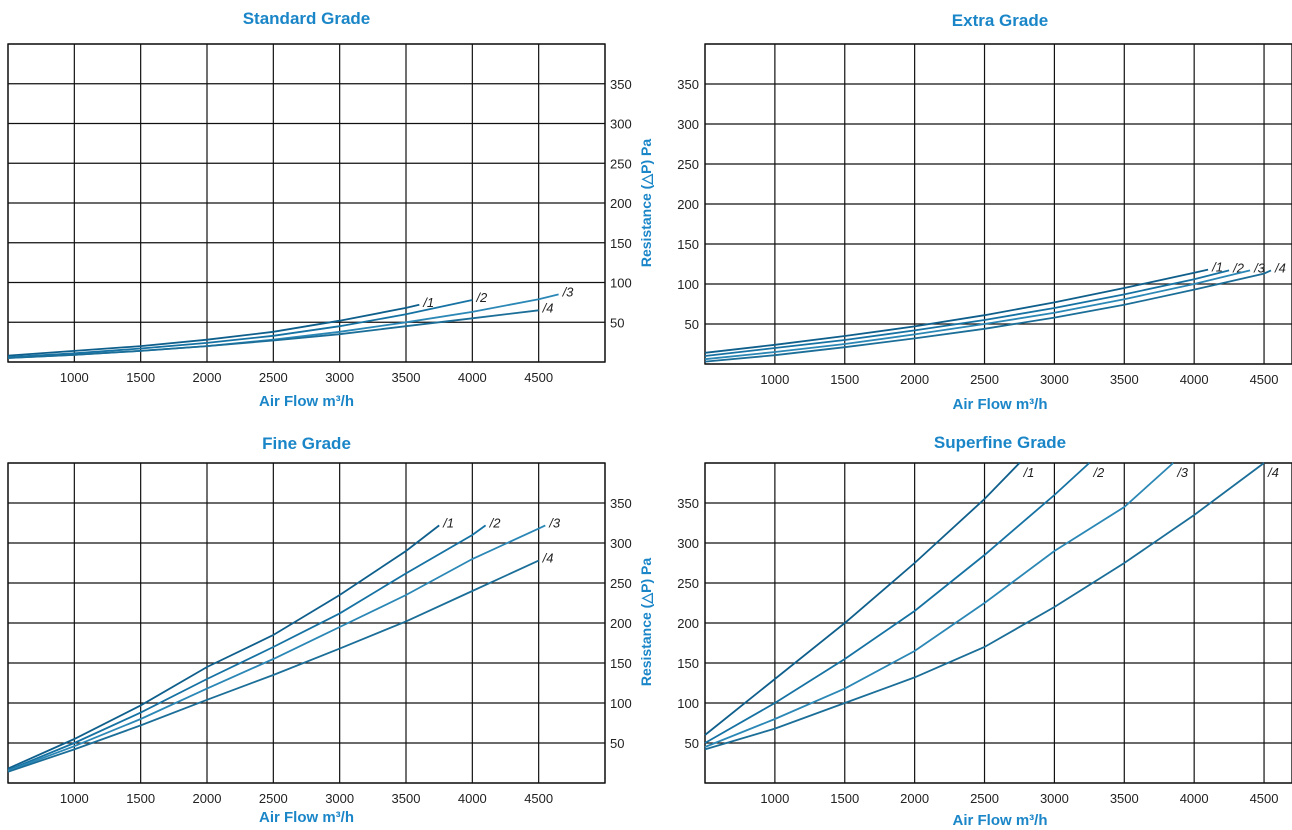 This screenshot has width=1292, height=830. What do you see at coordinates (306, 443) in the screenshot?
I see `chart-title-fine: Fine Grade` at bounding box center [306, 443].